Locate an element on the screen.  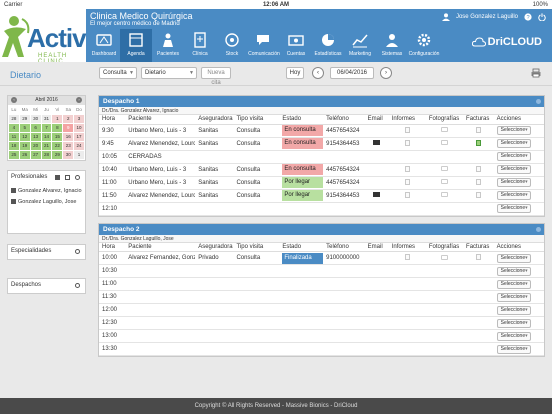
select-all-checkbox is located at coordinates (57, 177).